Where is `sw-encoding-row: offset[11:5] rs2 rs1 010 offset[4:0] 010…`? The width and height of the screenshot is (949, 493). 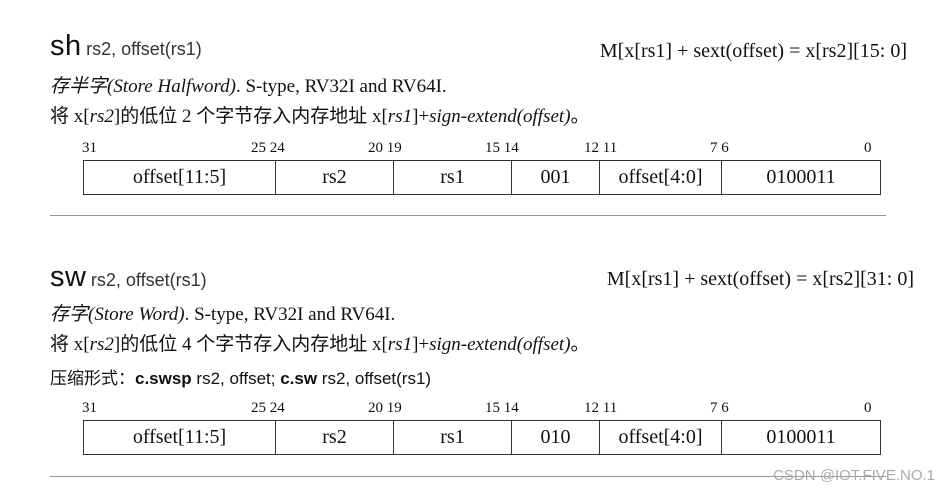
sw-encoding-row: offset[11:5] rs2 rs1 010 offset[4:0] 010… is located at coordinates (482, 437).